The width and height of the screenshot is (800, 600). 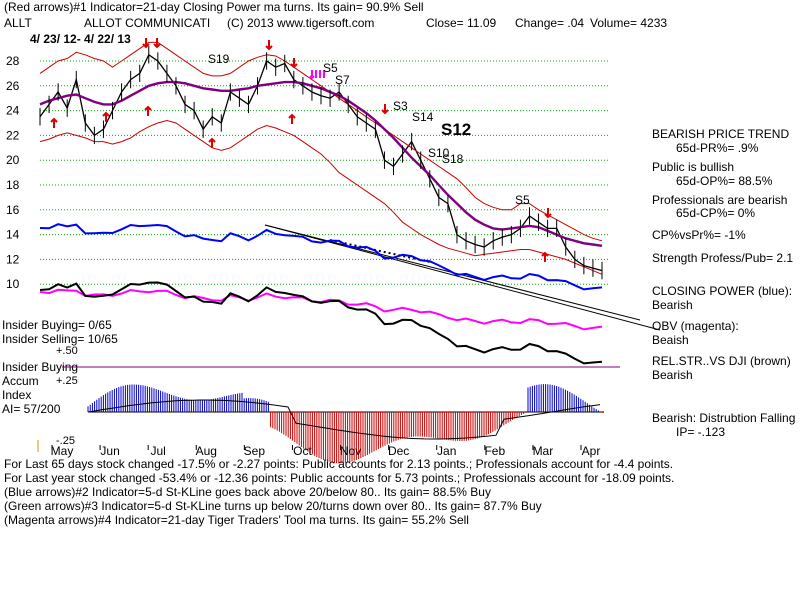 What do you see at coordinates (13, 86) in the screenshot?
I see `y-tick-26: 26` at bounding box center [13, 86].